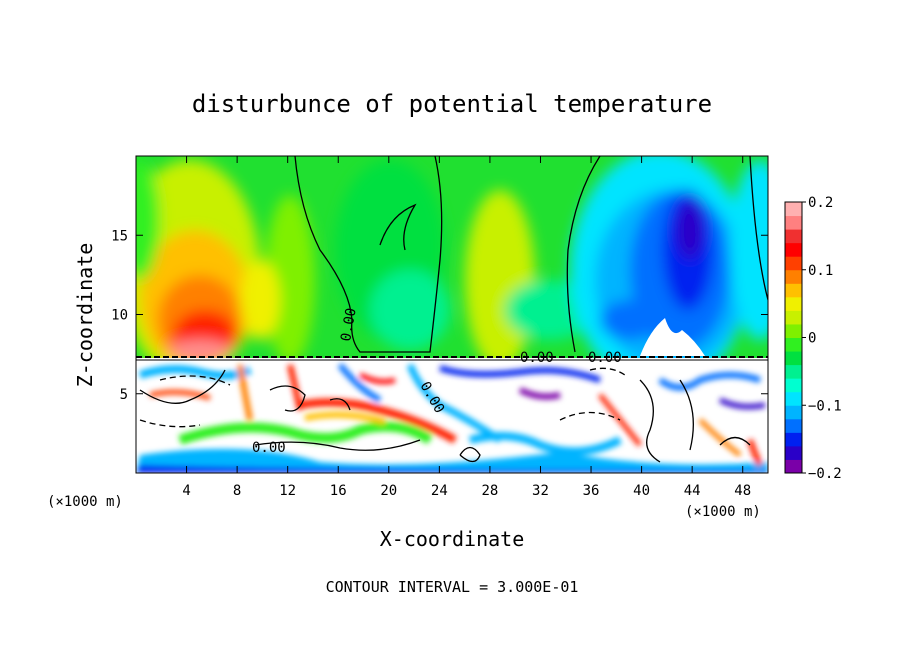 This screenshot has width=904, height=654. I want to click on x-axis-label: X-coordinate, so click(452, 539).